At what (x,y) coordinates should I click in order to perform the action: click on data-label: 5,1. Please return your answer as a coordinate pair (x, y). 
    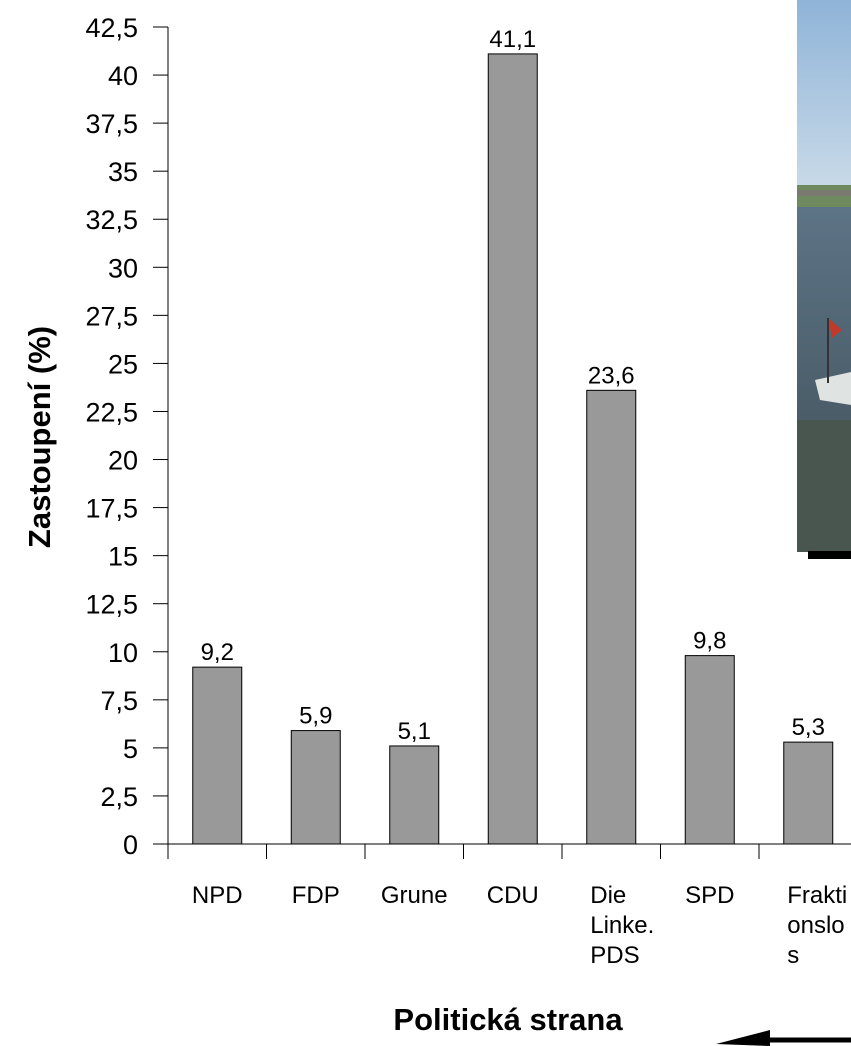
    Looking at the image, I should click on (414, 731).